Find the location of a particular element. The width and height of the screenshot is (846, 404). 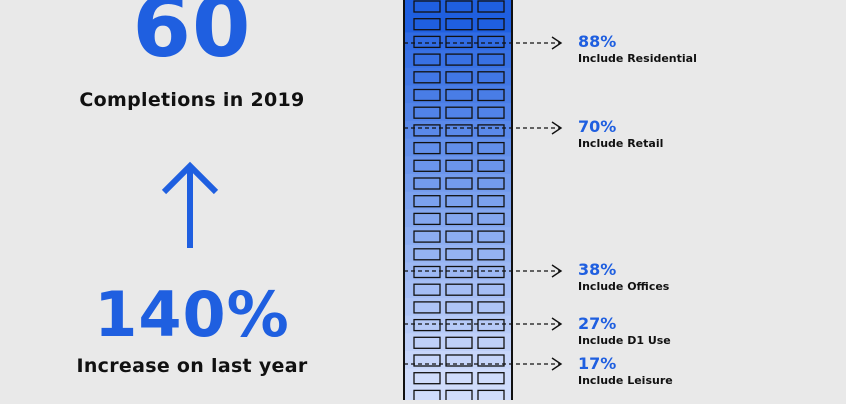

stat-label: Include Retail is located at coordinates (621, 143).